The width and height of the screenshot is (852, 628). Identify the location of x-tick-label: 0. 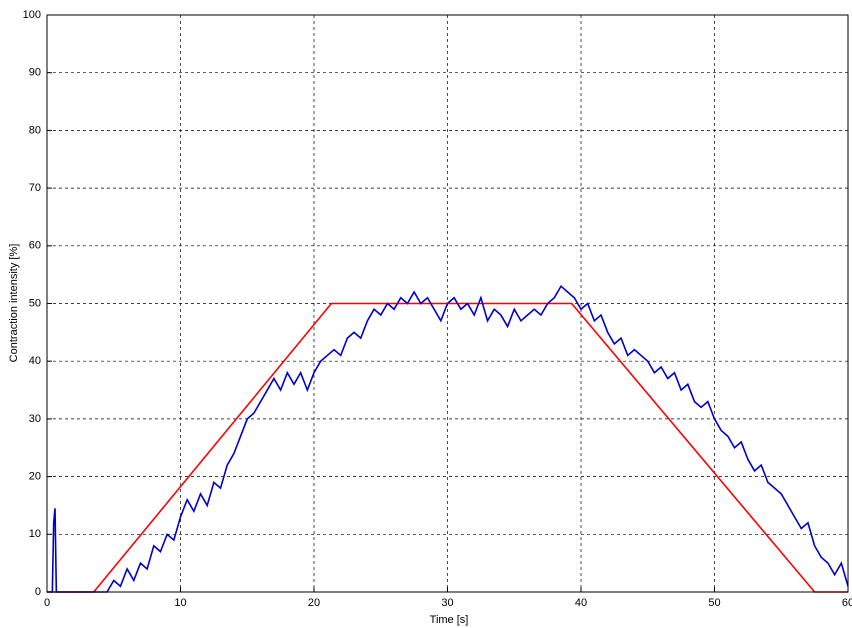
(47, 603).